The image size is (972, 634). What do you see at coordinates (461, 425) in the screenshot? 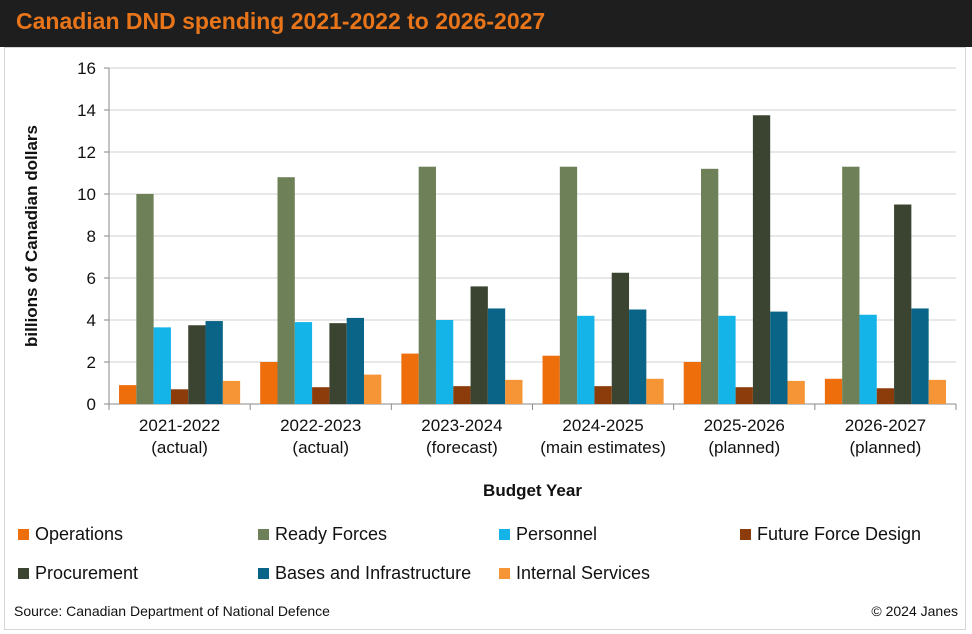
I see `x-tick-label: 2023-2024` at bounding box center [461, 425].